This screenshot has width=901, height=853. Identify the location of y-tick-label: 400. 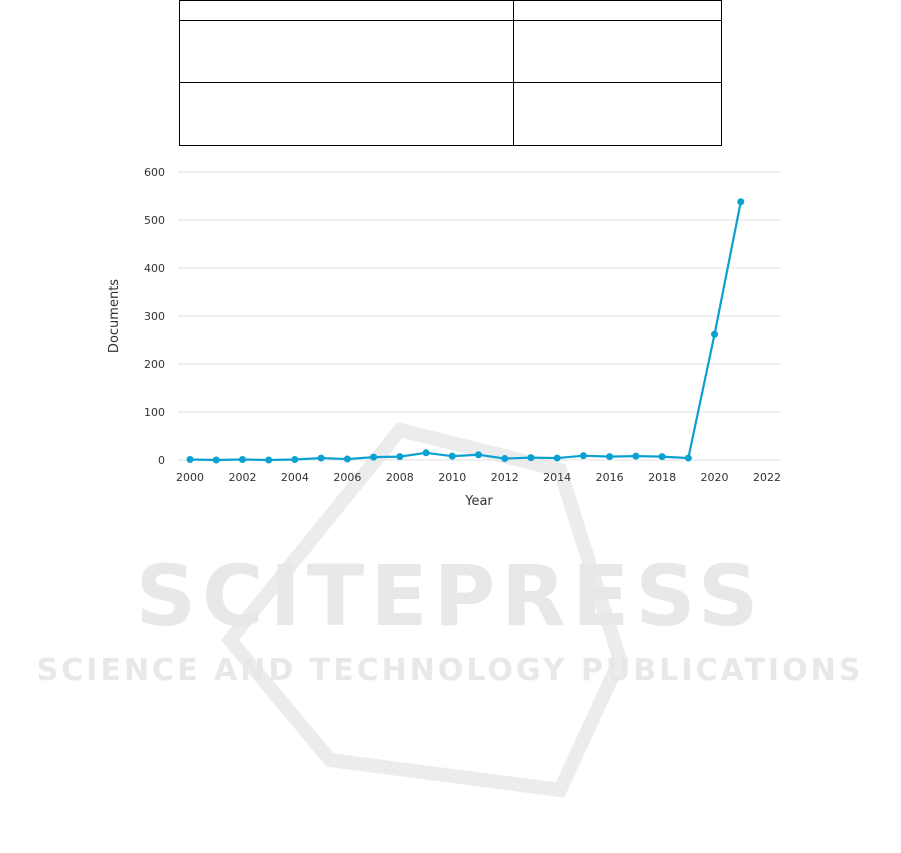
(154, 268).